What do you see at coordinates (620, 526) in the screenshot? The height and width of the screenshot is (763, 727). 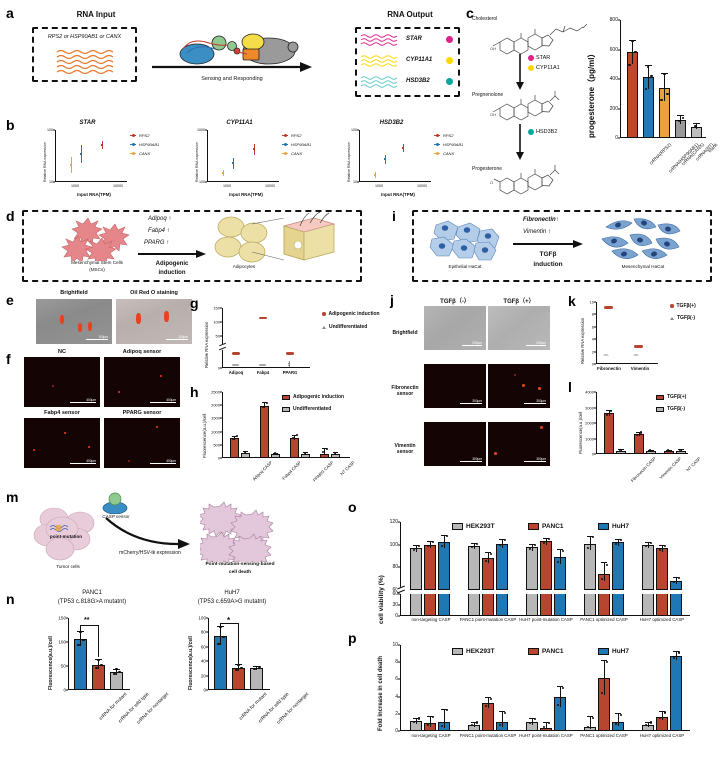 I see `panel-o-legend-label-2: HuH7` at bounding box center [620, 526].